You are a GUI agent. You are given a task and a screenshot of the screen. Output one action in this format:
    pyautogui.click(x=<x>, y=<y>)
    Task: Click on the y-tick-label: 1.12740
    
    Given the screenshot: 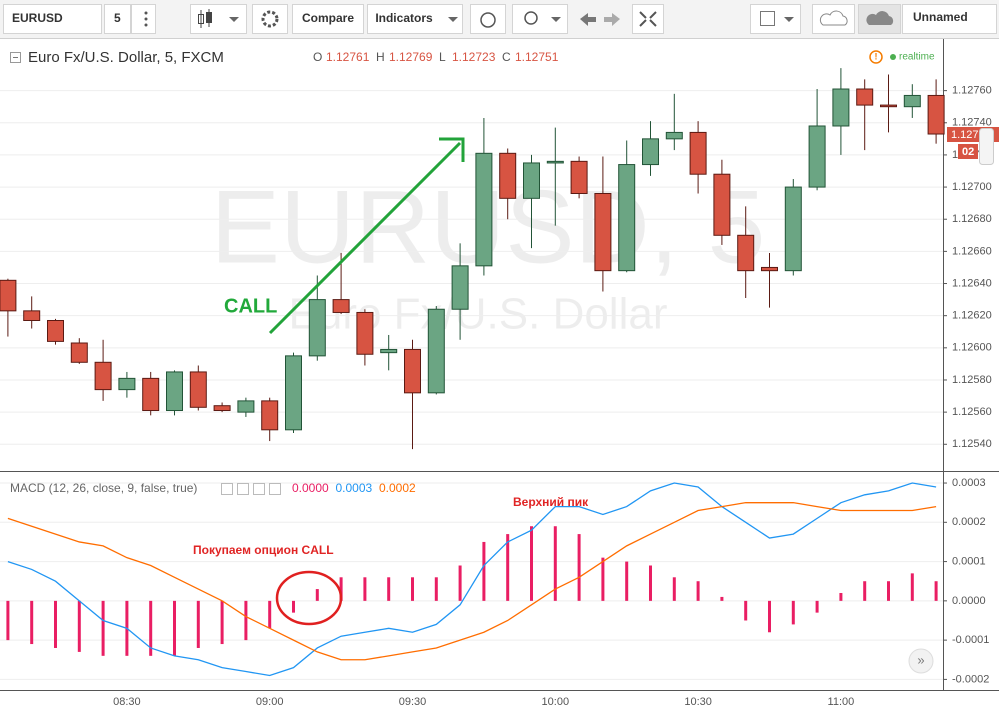 What is the action you would take?
    pyautogui.click(x=972, y=123)
    